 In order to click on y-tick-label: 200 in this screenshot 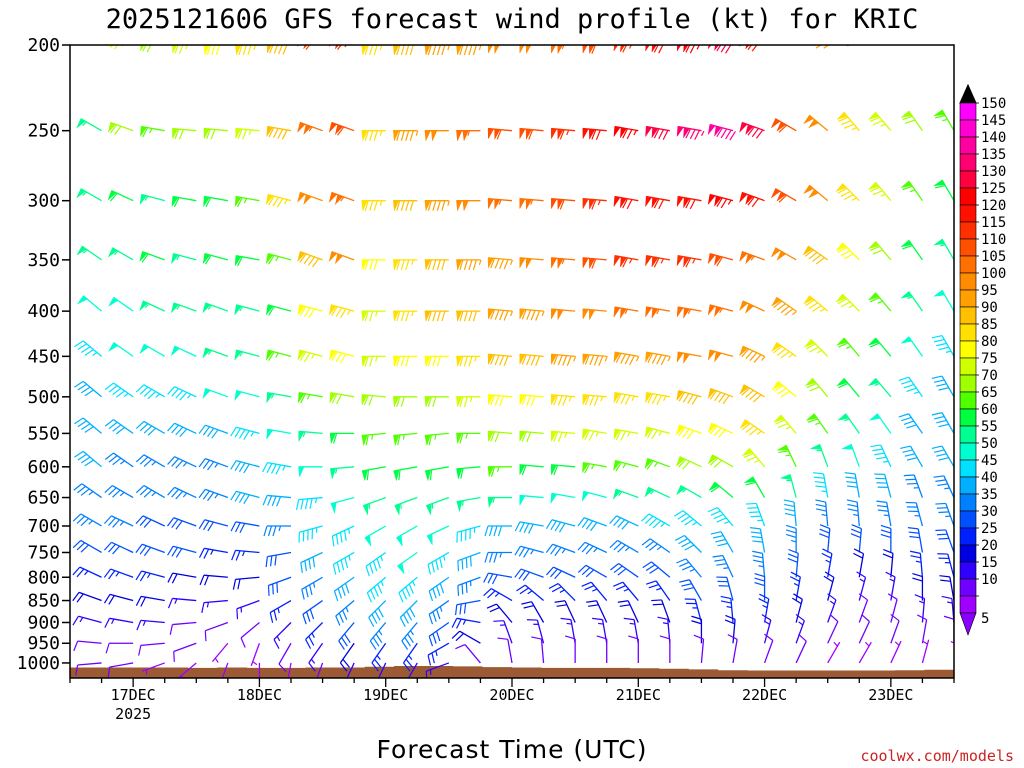, I will do `click(43, 45)`.